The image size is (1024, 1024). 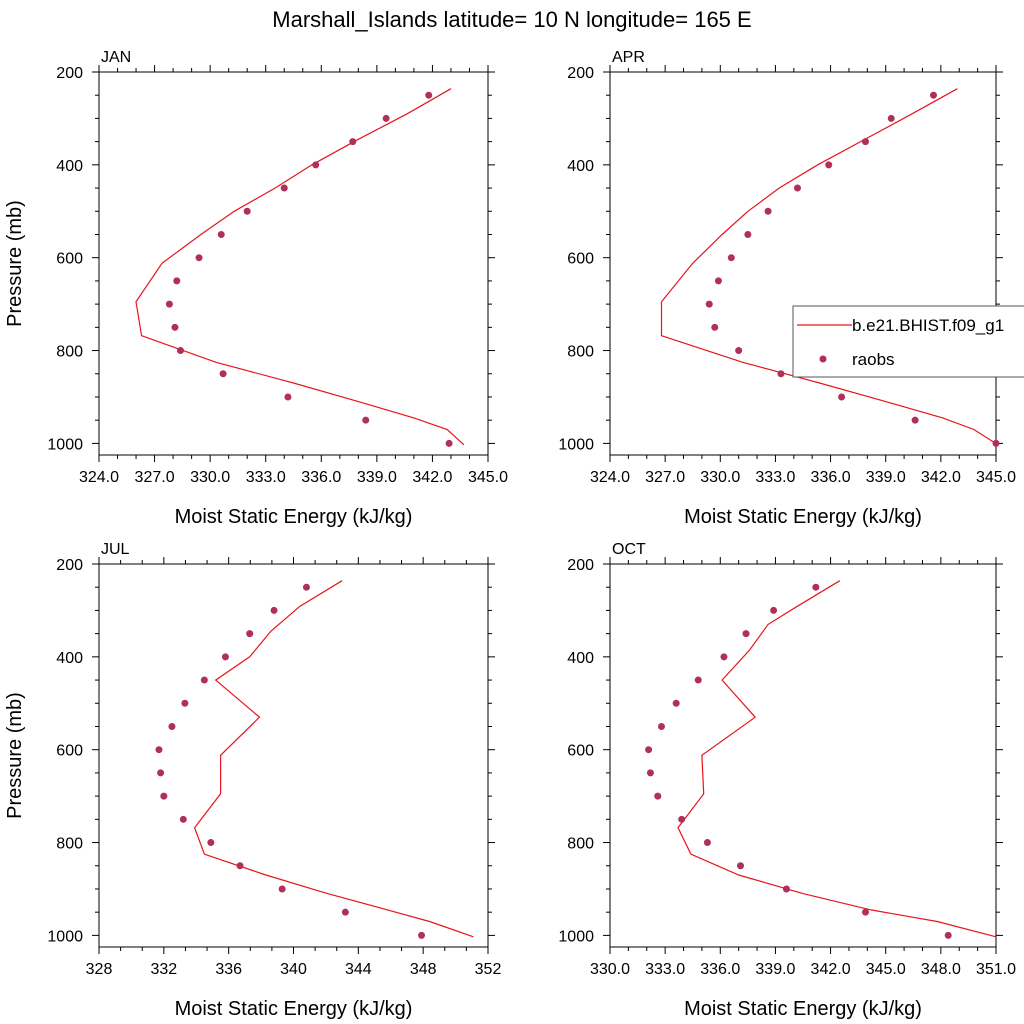 What do you see at coordinates (266, 477) in the screenshot?
I see `x-tick-label: 333.0` at bounding box center [266, 477].